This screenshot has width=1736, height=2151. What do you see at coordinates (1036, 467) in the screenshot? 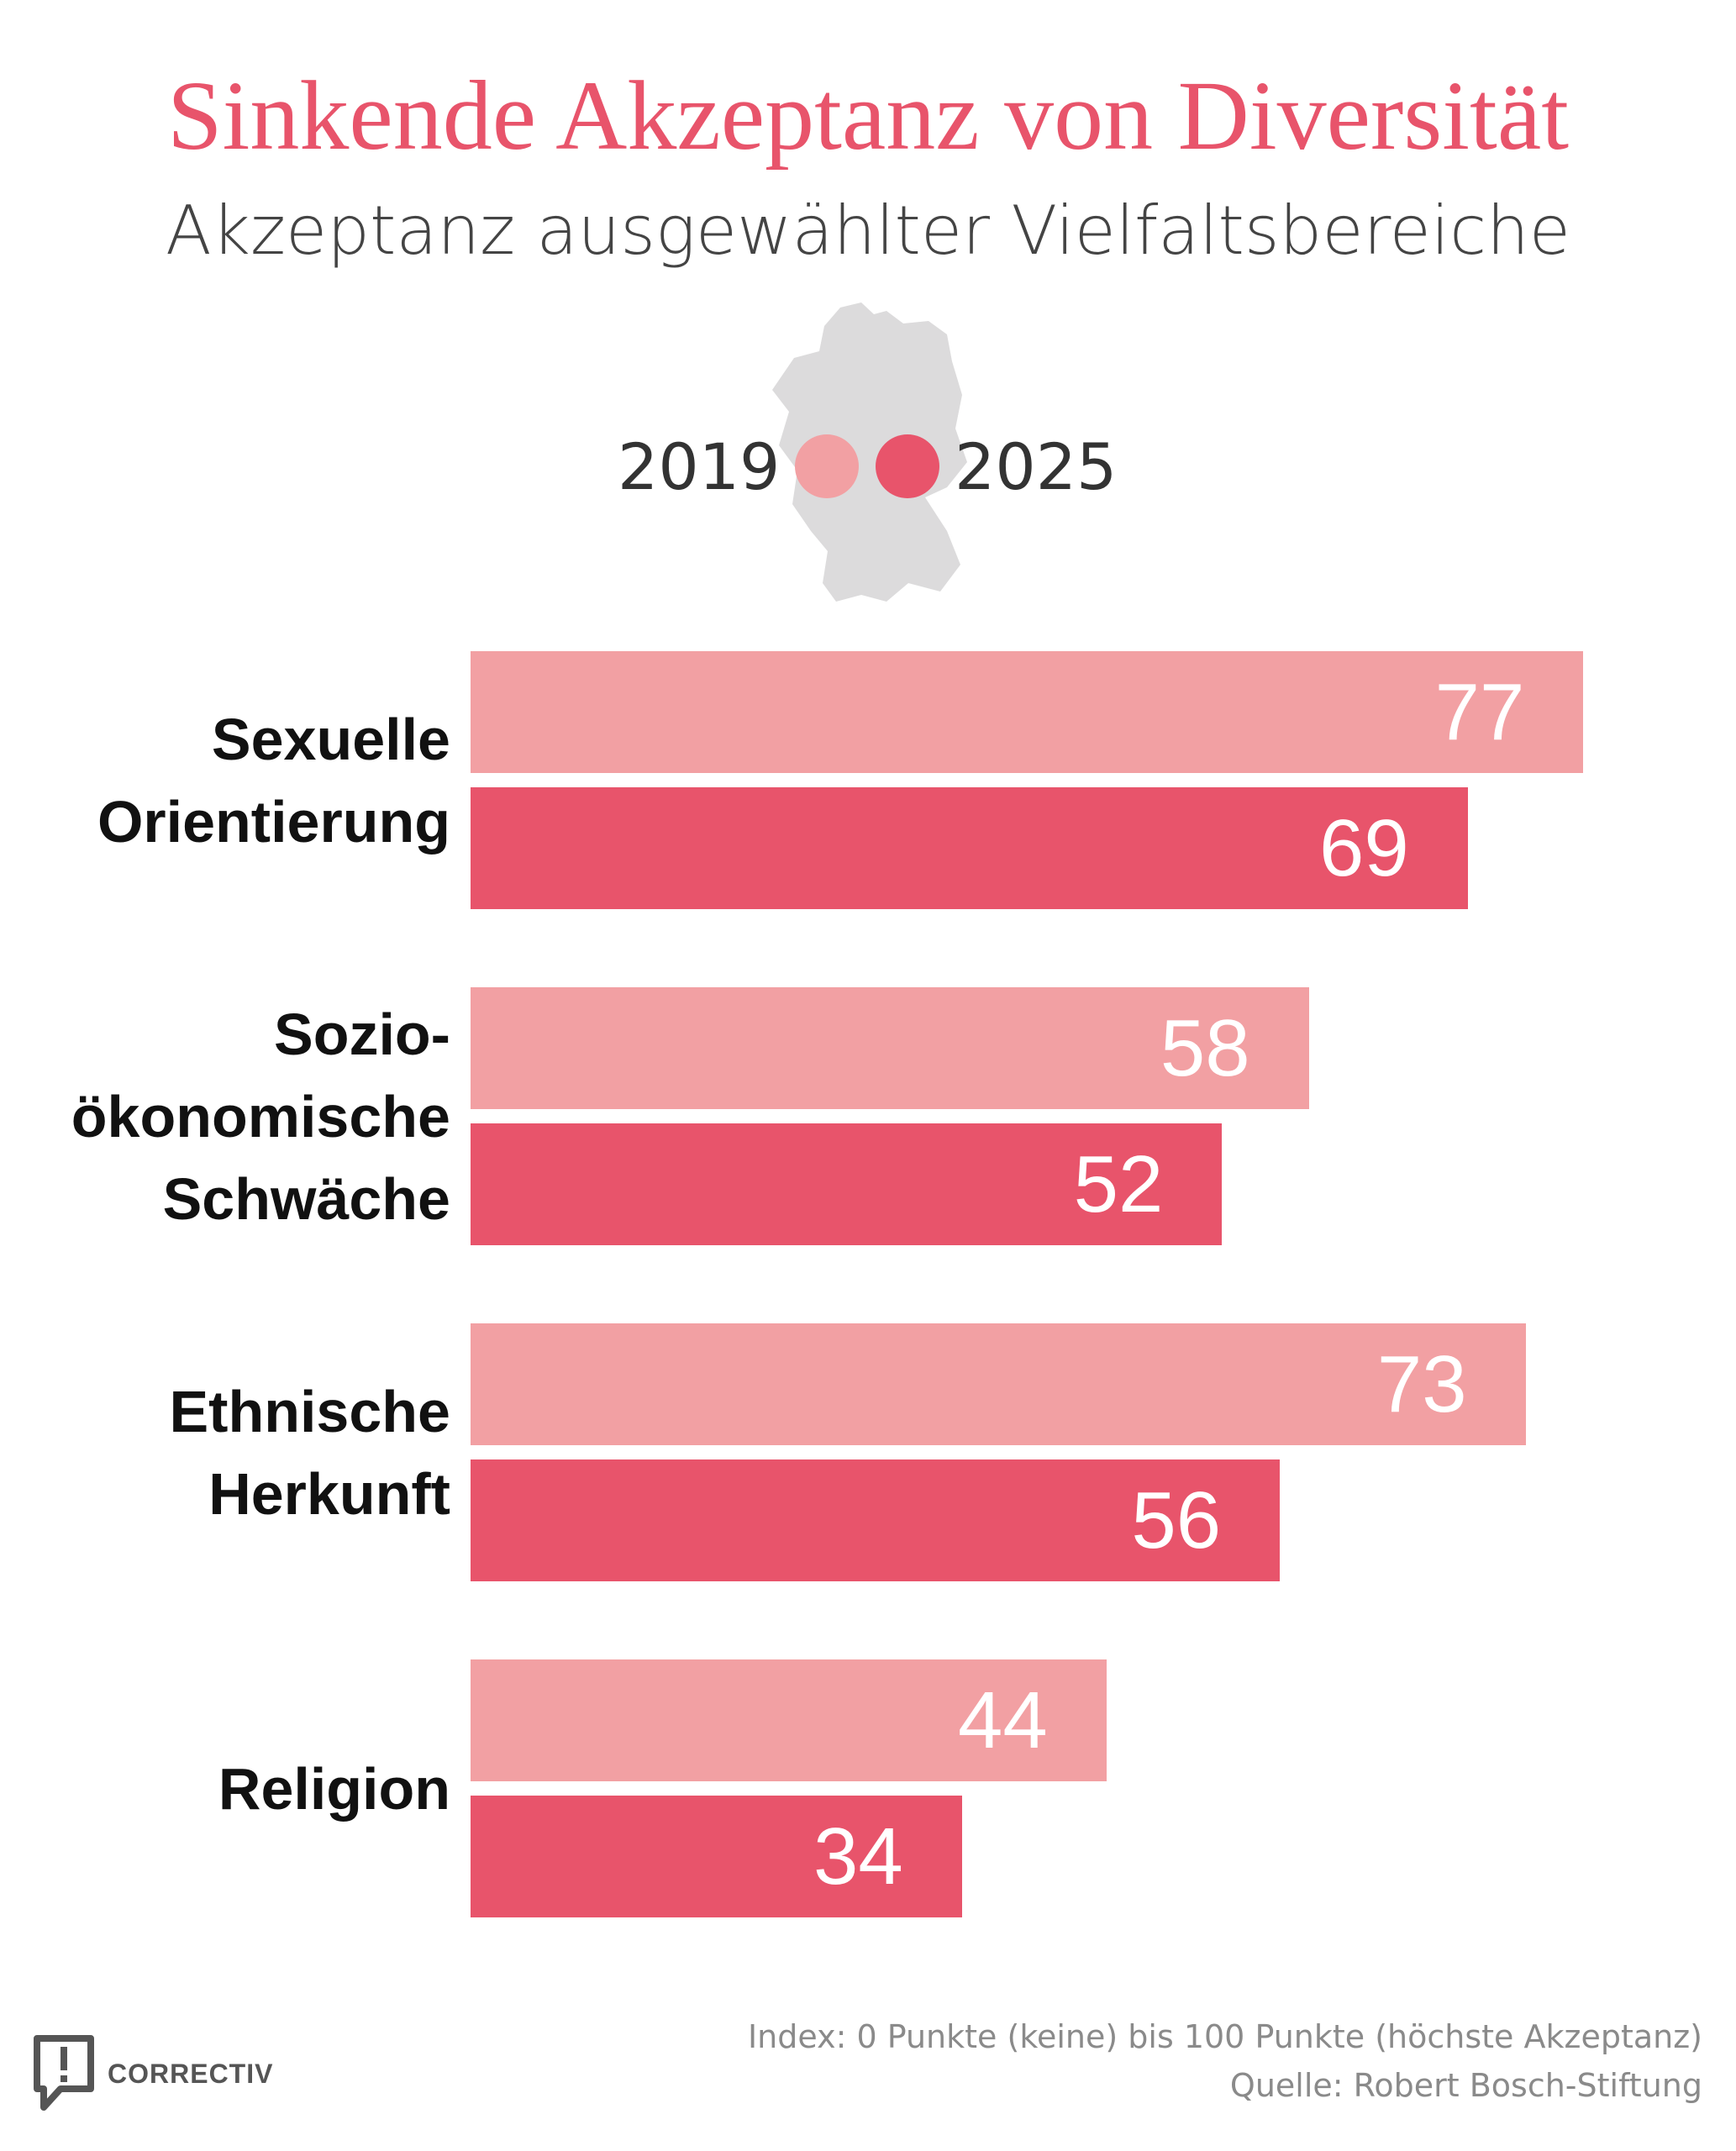
I see `legend-label-2025: 2025` at bounding box center [1036, 467].